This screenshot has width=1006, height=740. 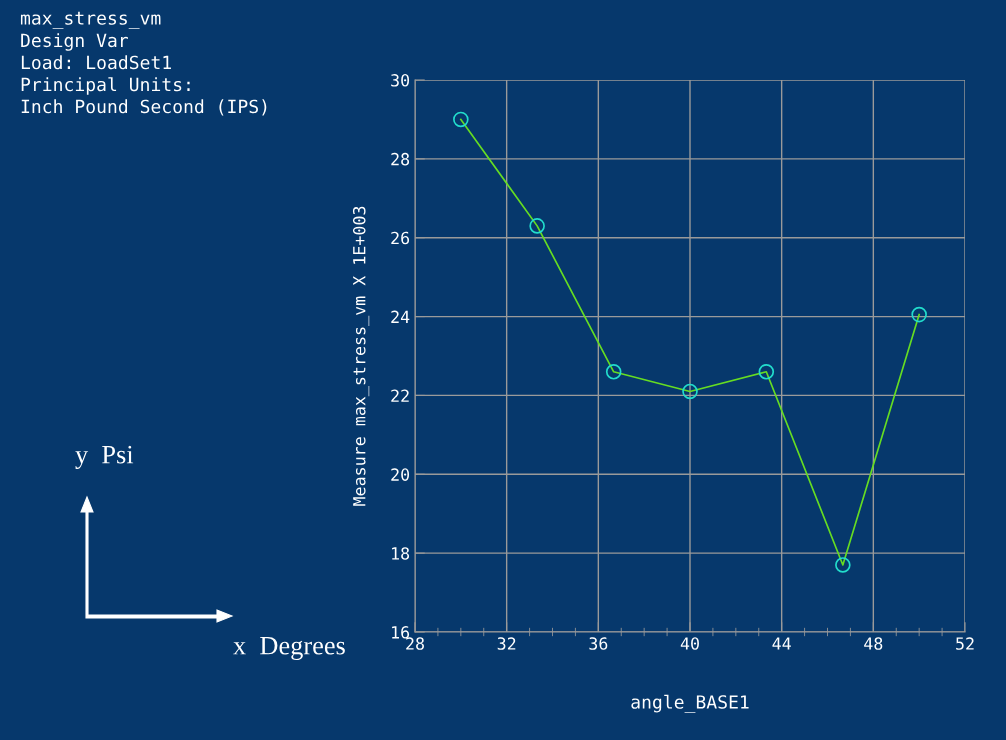 What do you see at coordinates (400, 80) in the screenshot?
I see `y-tick-label: 30` at bounding box center [400, 80].